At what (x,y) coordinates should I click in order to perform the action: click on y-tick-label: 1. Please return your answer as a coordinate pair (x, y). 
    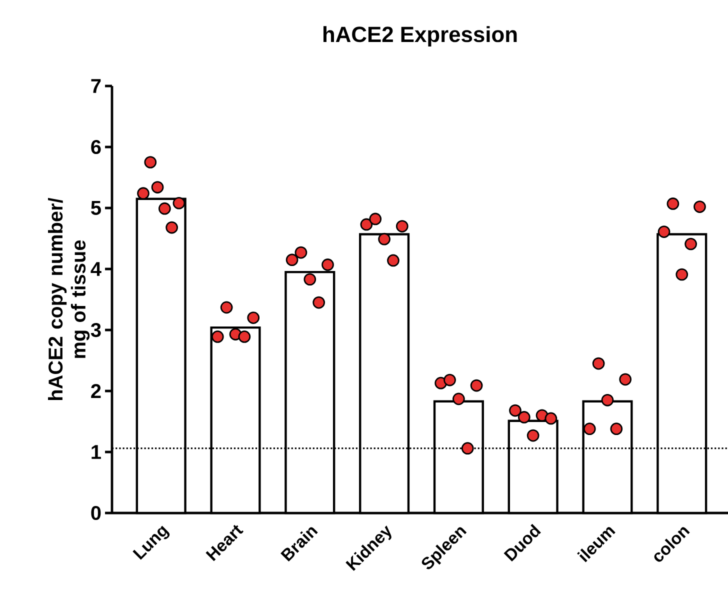
    Looking at the image, I should click on (96, 452).